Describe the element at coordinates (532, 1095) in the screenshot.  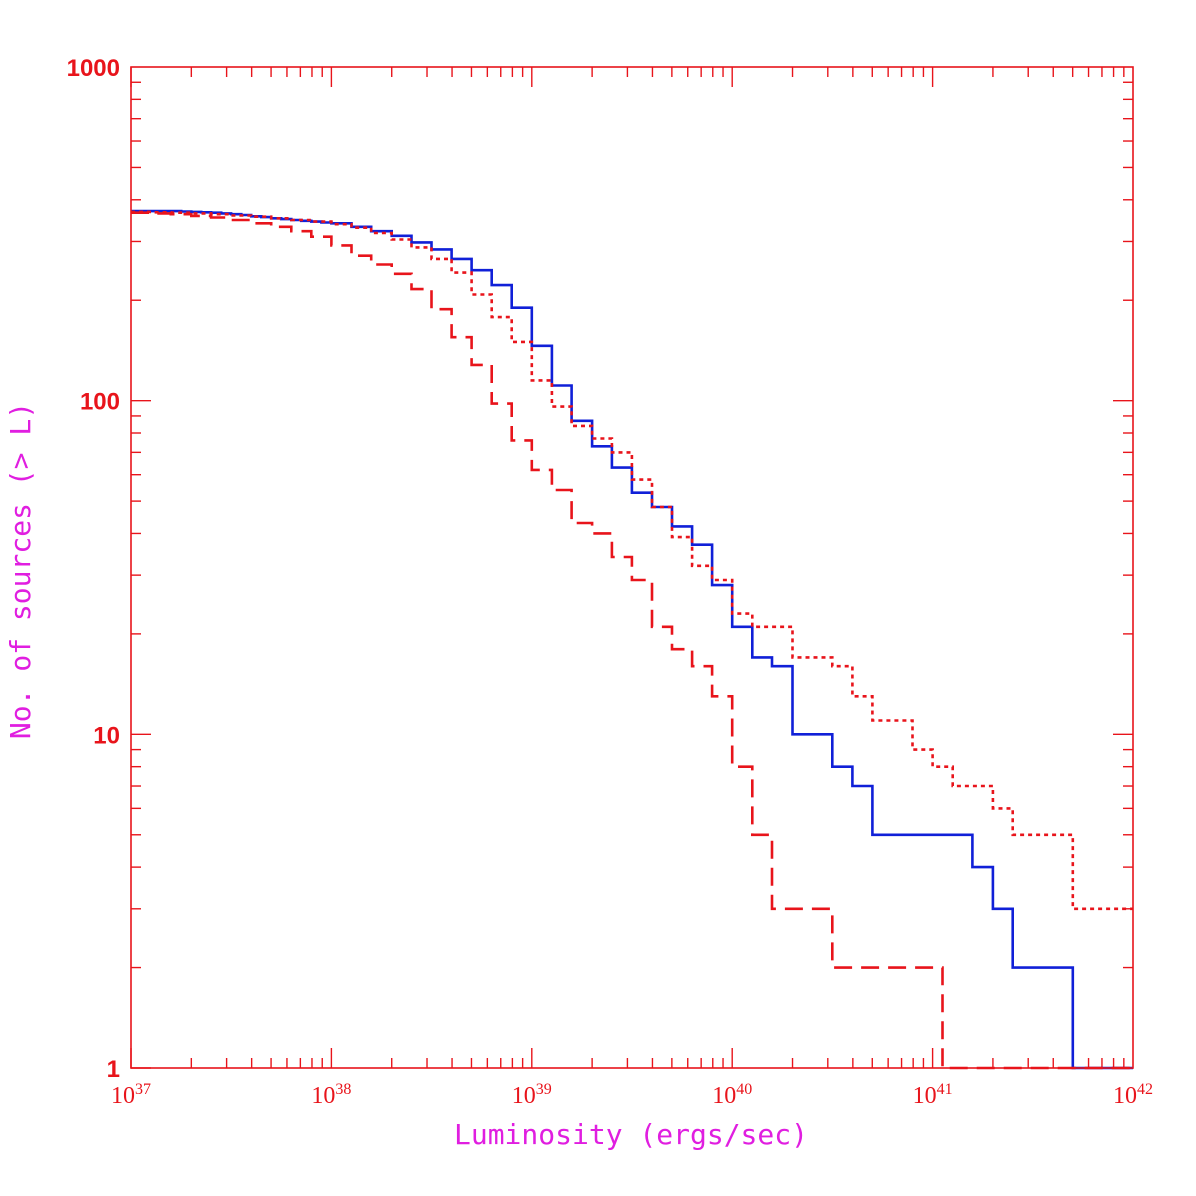
I see `x-tick-label: 1039` at that location.